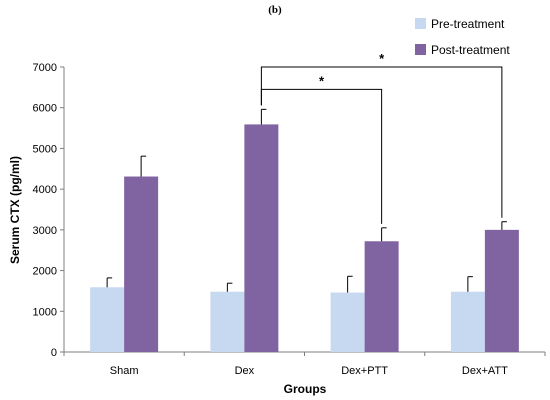  Describe the element at coordinates (470, 50) in the screenshot. I see `legend-label: Post-treatment` at that location.